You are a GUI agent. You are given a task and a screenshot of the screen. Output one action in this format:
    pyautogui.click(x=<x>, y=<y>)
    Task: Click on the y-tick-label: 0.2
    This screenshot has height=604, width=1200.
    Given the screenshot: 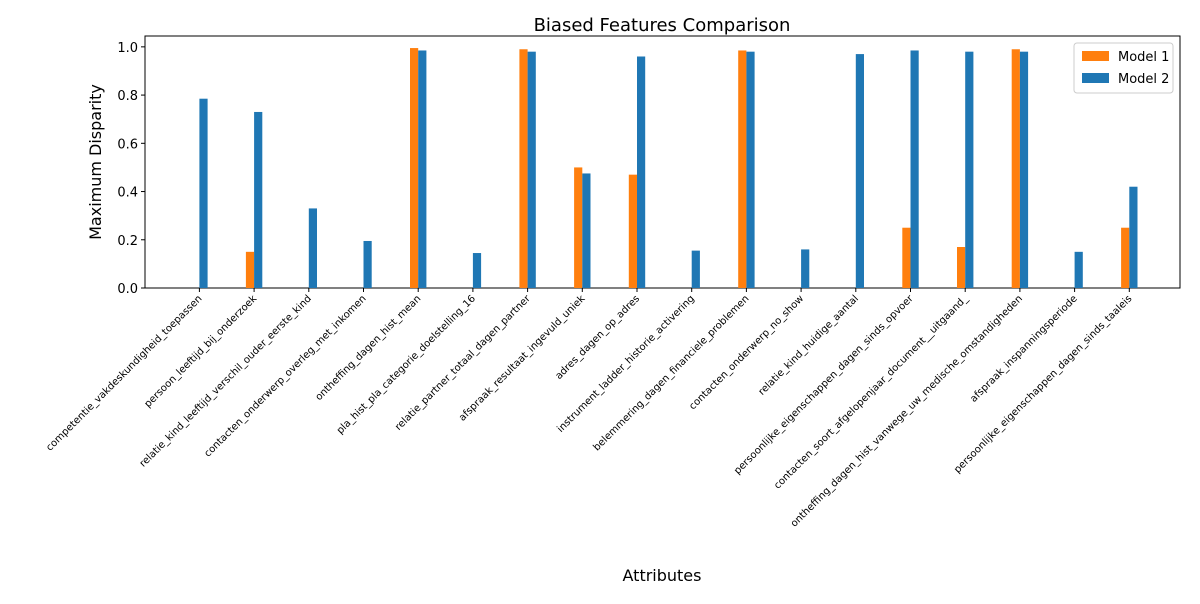 What is the action you would take?
    pyautogui.click(x=127, y=241)
    